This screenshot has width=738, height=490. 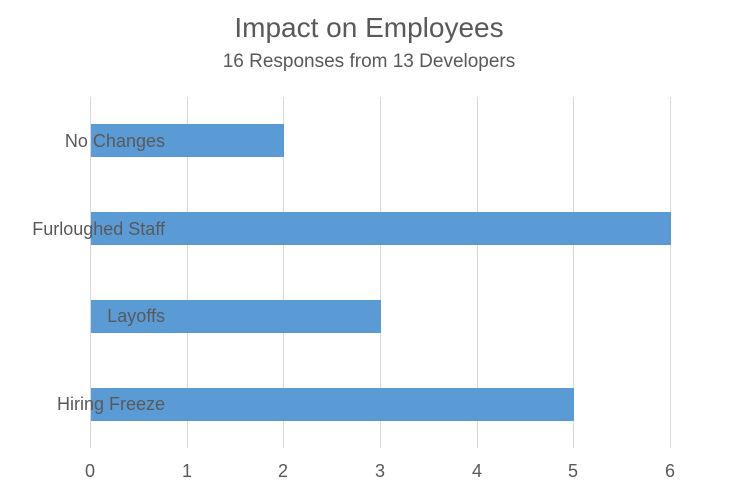 I want to click on chart-subtitle: 16 Responses from 13 Developers, so click(x=369, y=61).